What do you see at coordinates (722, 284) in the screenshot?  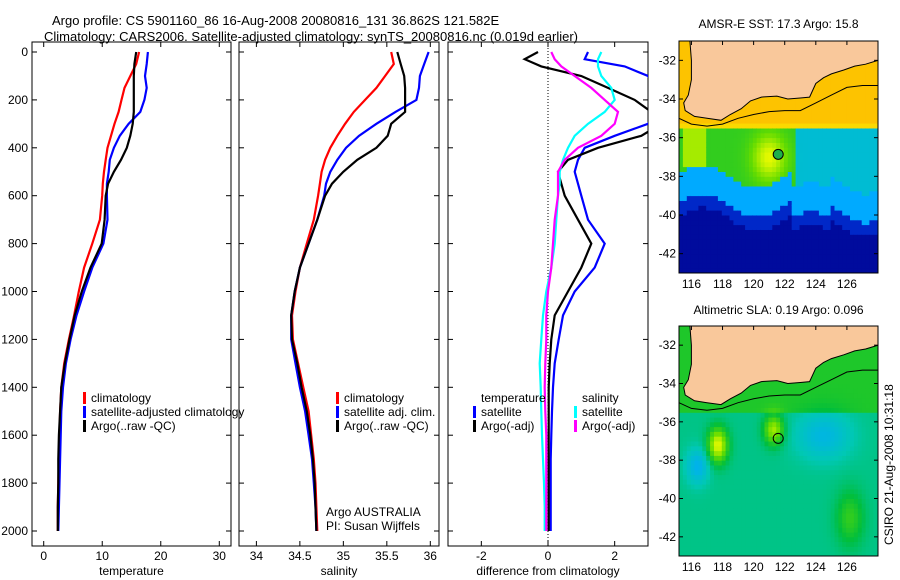 I see `x-tick-label: 118` at bounding box center [722, 284].